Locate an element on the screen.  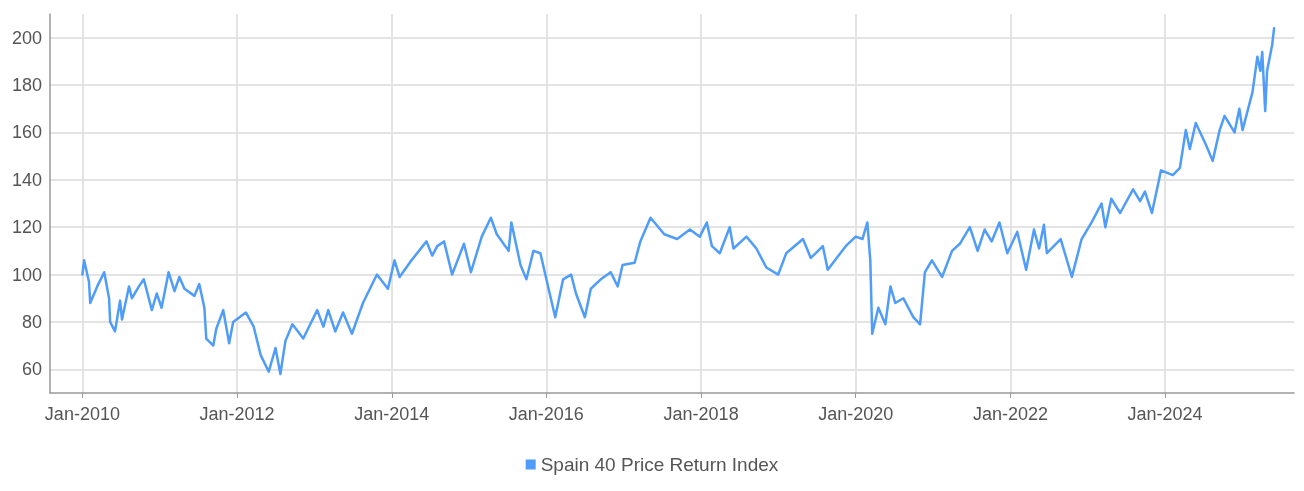
y-tick-label: 120 is located at coordinates (26, 227).